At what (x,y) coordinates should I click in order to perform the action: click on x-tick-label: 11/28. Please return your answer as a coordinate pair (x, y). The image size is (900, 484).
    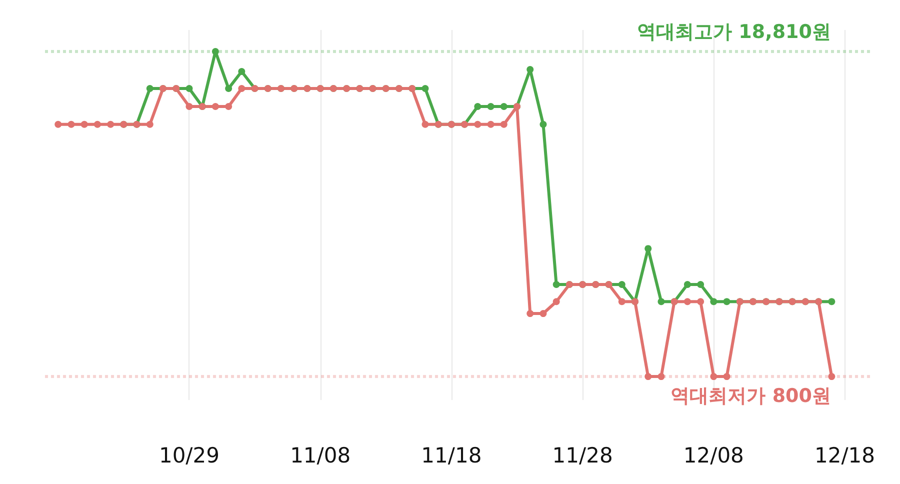
    Looking at the image, I should click on (582, 456).